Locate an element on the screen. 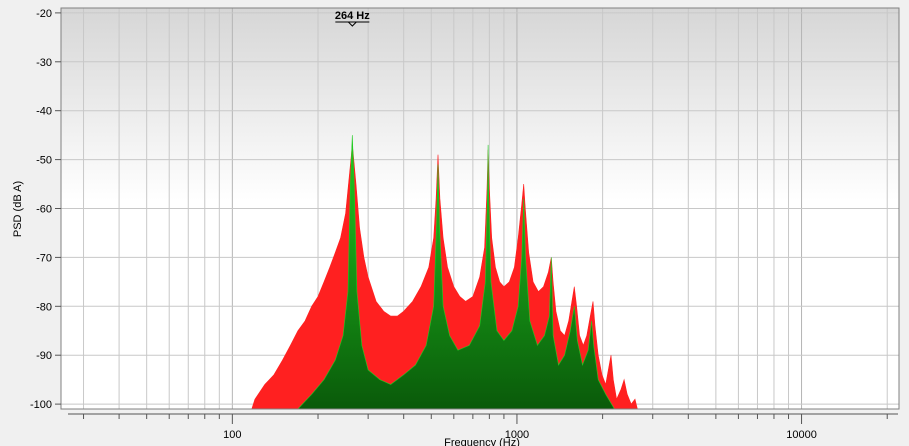 This screenshot has width=909, height=446. marker-label: 264 Hz is located at coordinates (352, 16).